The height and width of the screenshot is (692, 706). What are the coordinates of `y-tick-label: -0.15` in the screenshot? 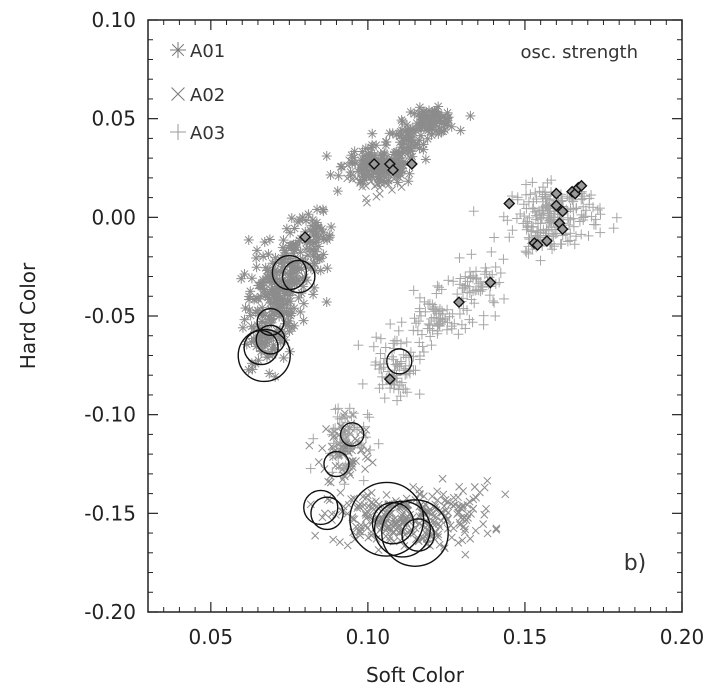 It's located at (110, 513).